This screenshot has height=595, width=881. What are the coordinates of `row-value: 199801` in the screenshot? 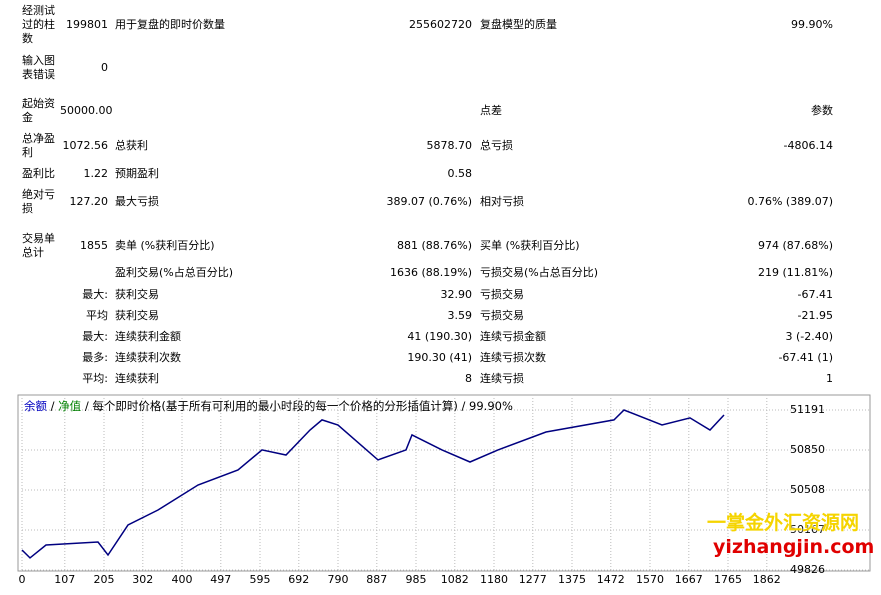 It's located at (87, 24).